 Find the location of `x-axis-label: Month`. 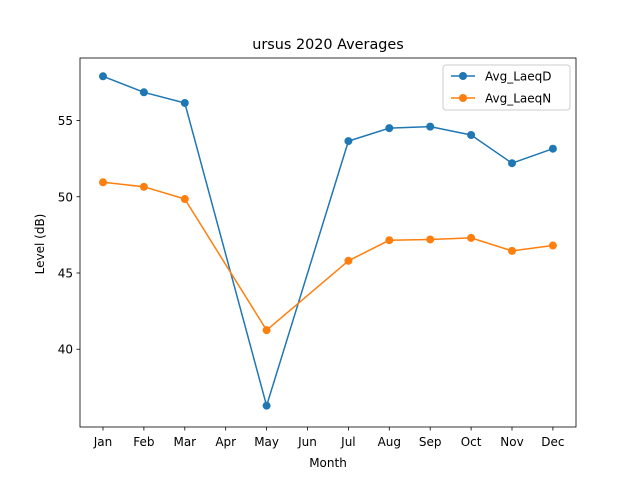

x-axis-label: Month is located at coordinates (328, 463).